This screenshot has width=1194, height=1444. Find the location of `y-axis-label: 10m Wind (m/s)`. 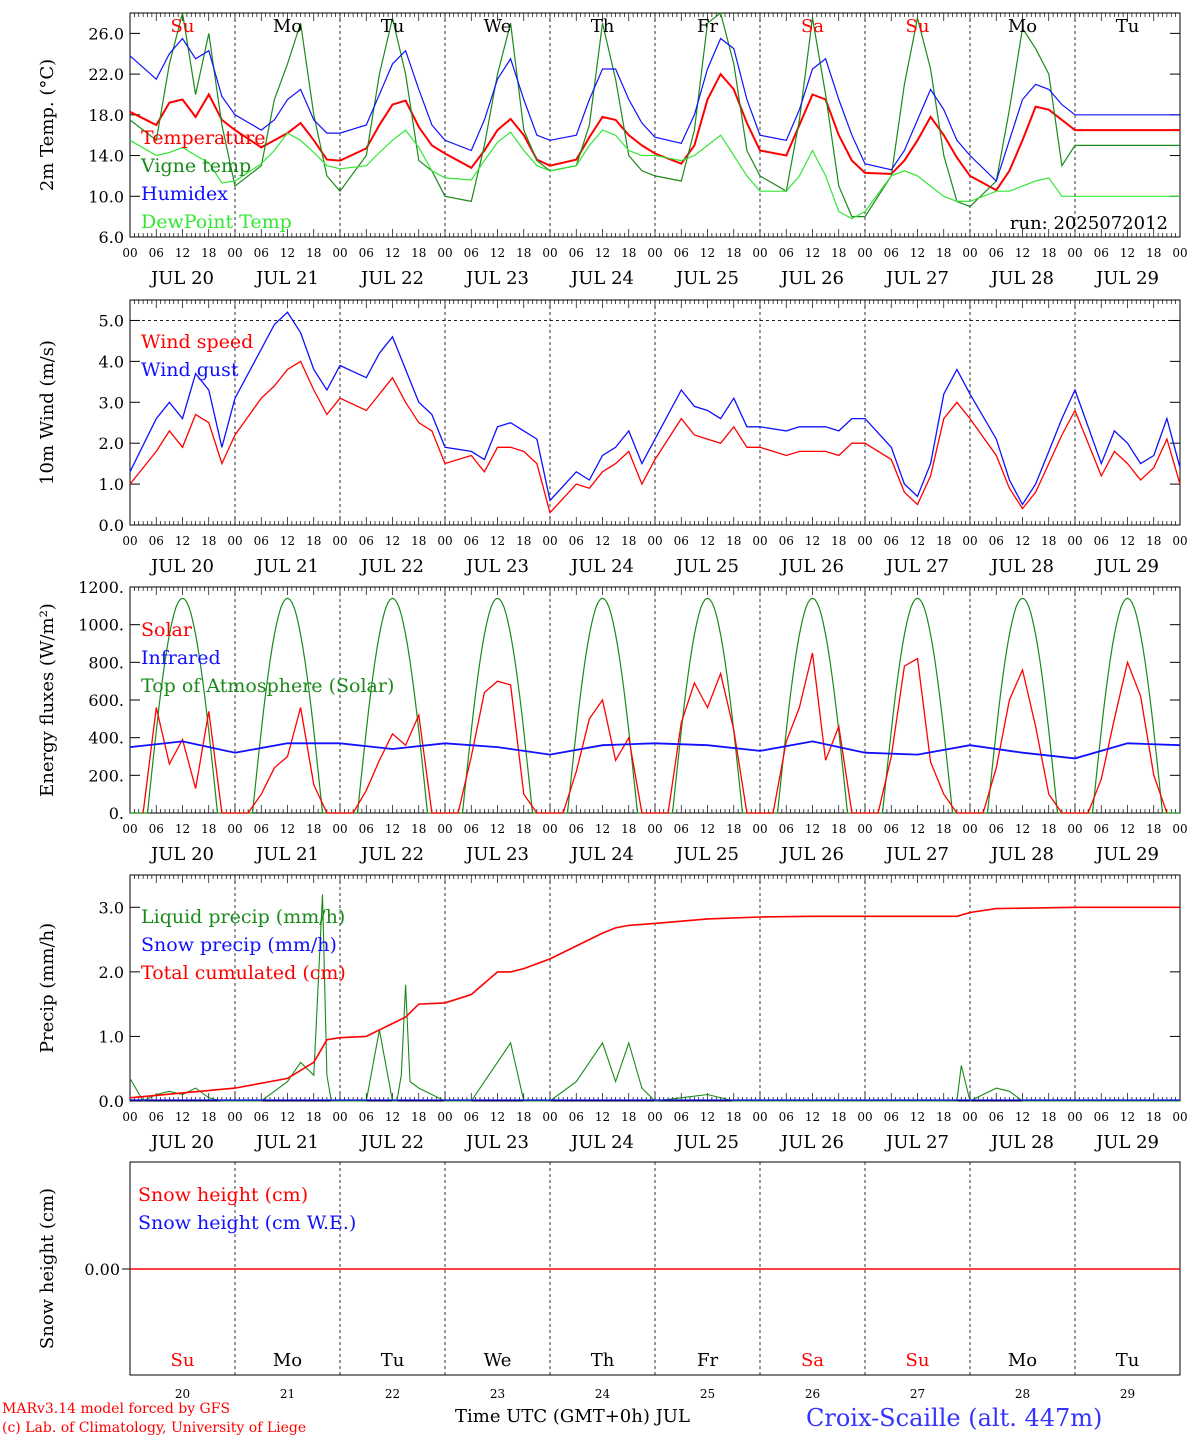

y-axis-label: 10m Wind (m/s) is located at coordinates (47, 412).